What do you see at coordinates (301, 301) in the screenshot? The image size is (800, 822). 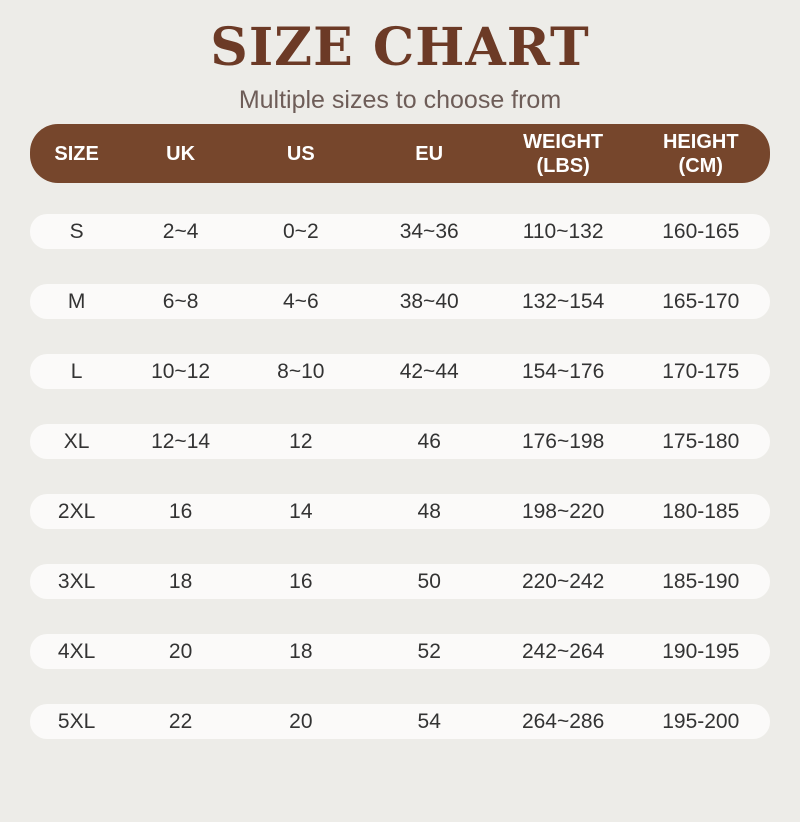 I see `cell-us: 4~6` at bounding box center [301, 301].